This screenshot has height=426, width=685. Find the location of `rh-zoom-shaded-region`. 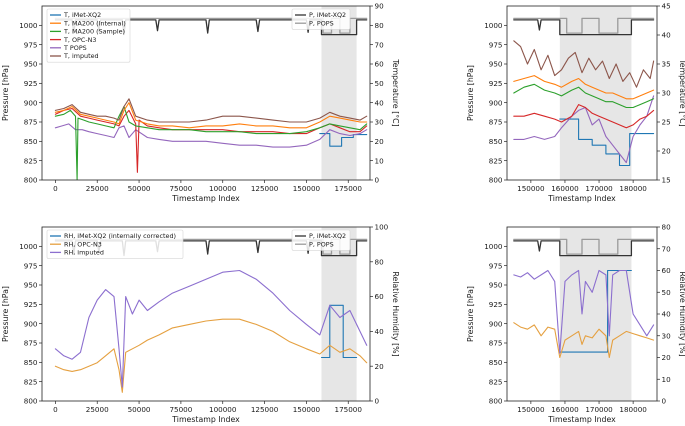

rh-zoom-shaded-region is located at coordinates (595, 314).